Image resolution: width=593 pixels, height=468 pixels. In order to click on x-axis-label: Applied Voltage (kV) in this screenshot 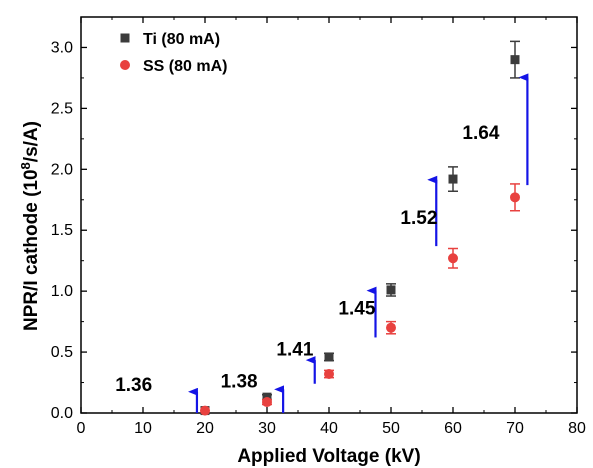, I will do `click(328, 456)`.